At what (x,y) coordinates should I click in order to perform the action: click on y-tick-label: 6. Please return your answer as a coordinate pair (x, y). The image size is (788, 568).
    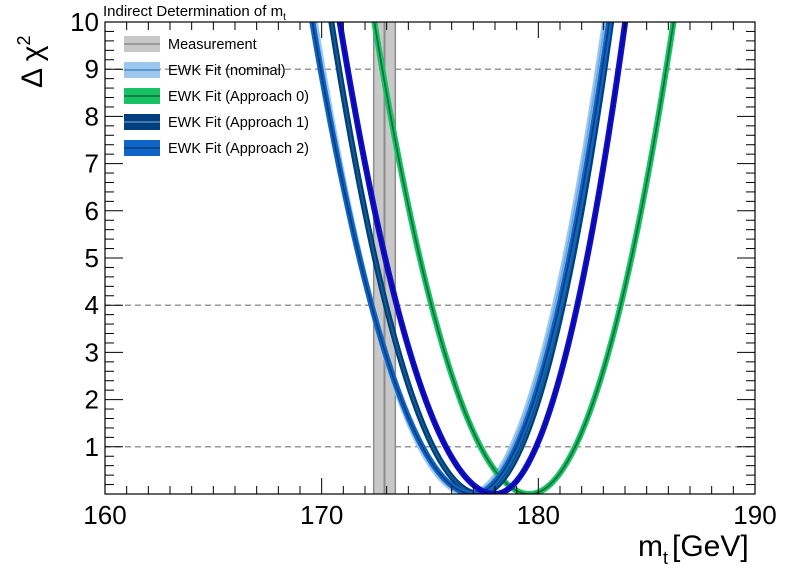
    Looking at the image, I should click on (92, 211).